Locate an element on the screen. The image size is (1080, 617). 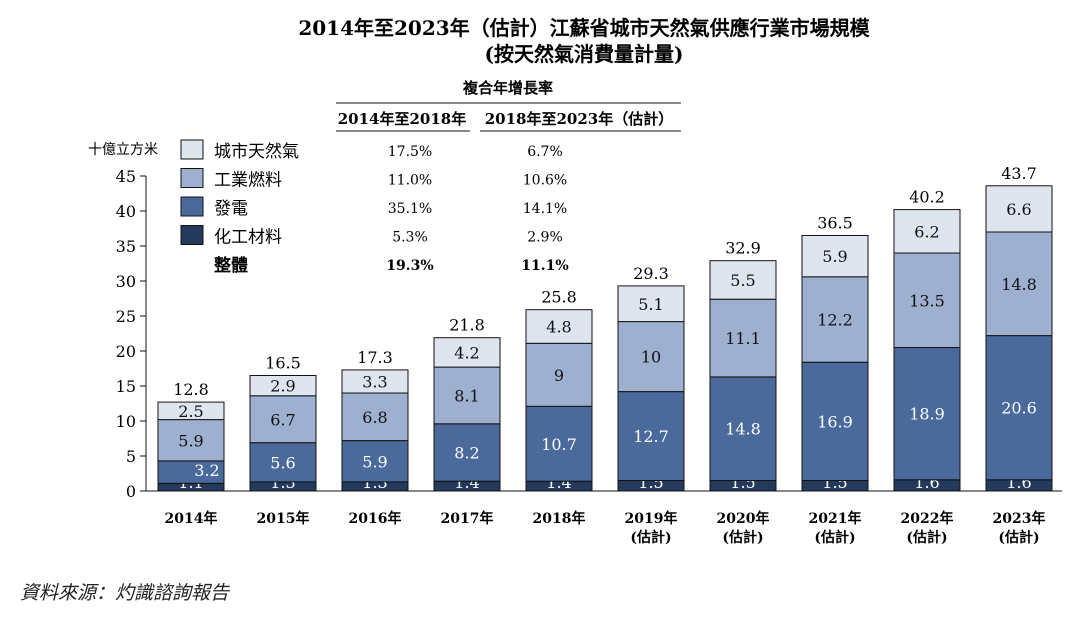
legend-label: 化工材料 is located at coordinates (248, 238).